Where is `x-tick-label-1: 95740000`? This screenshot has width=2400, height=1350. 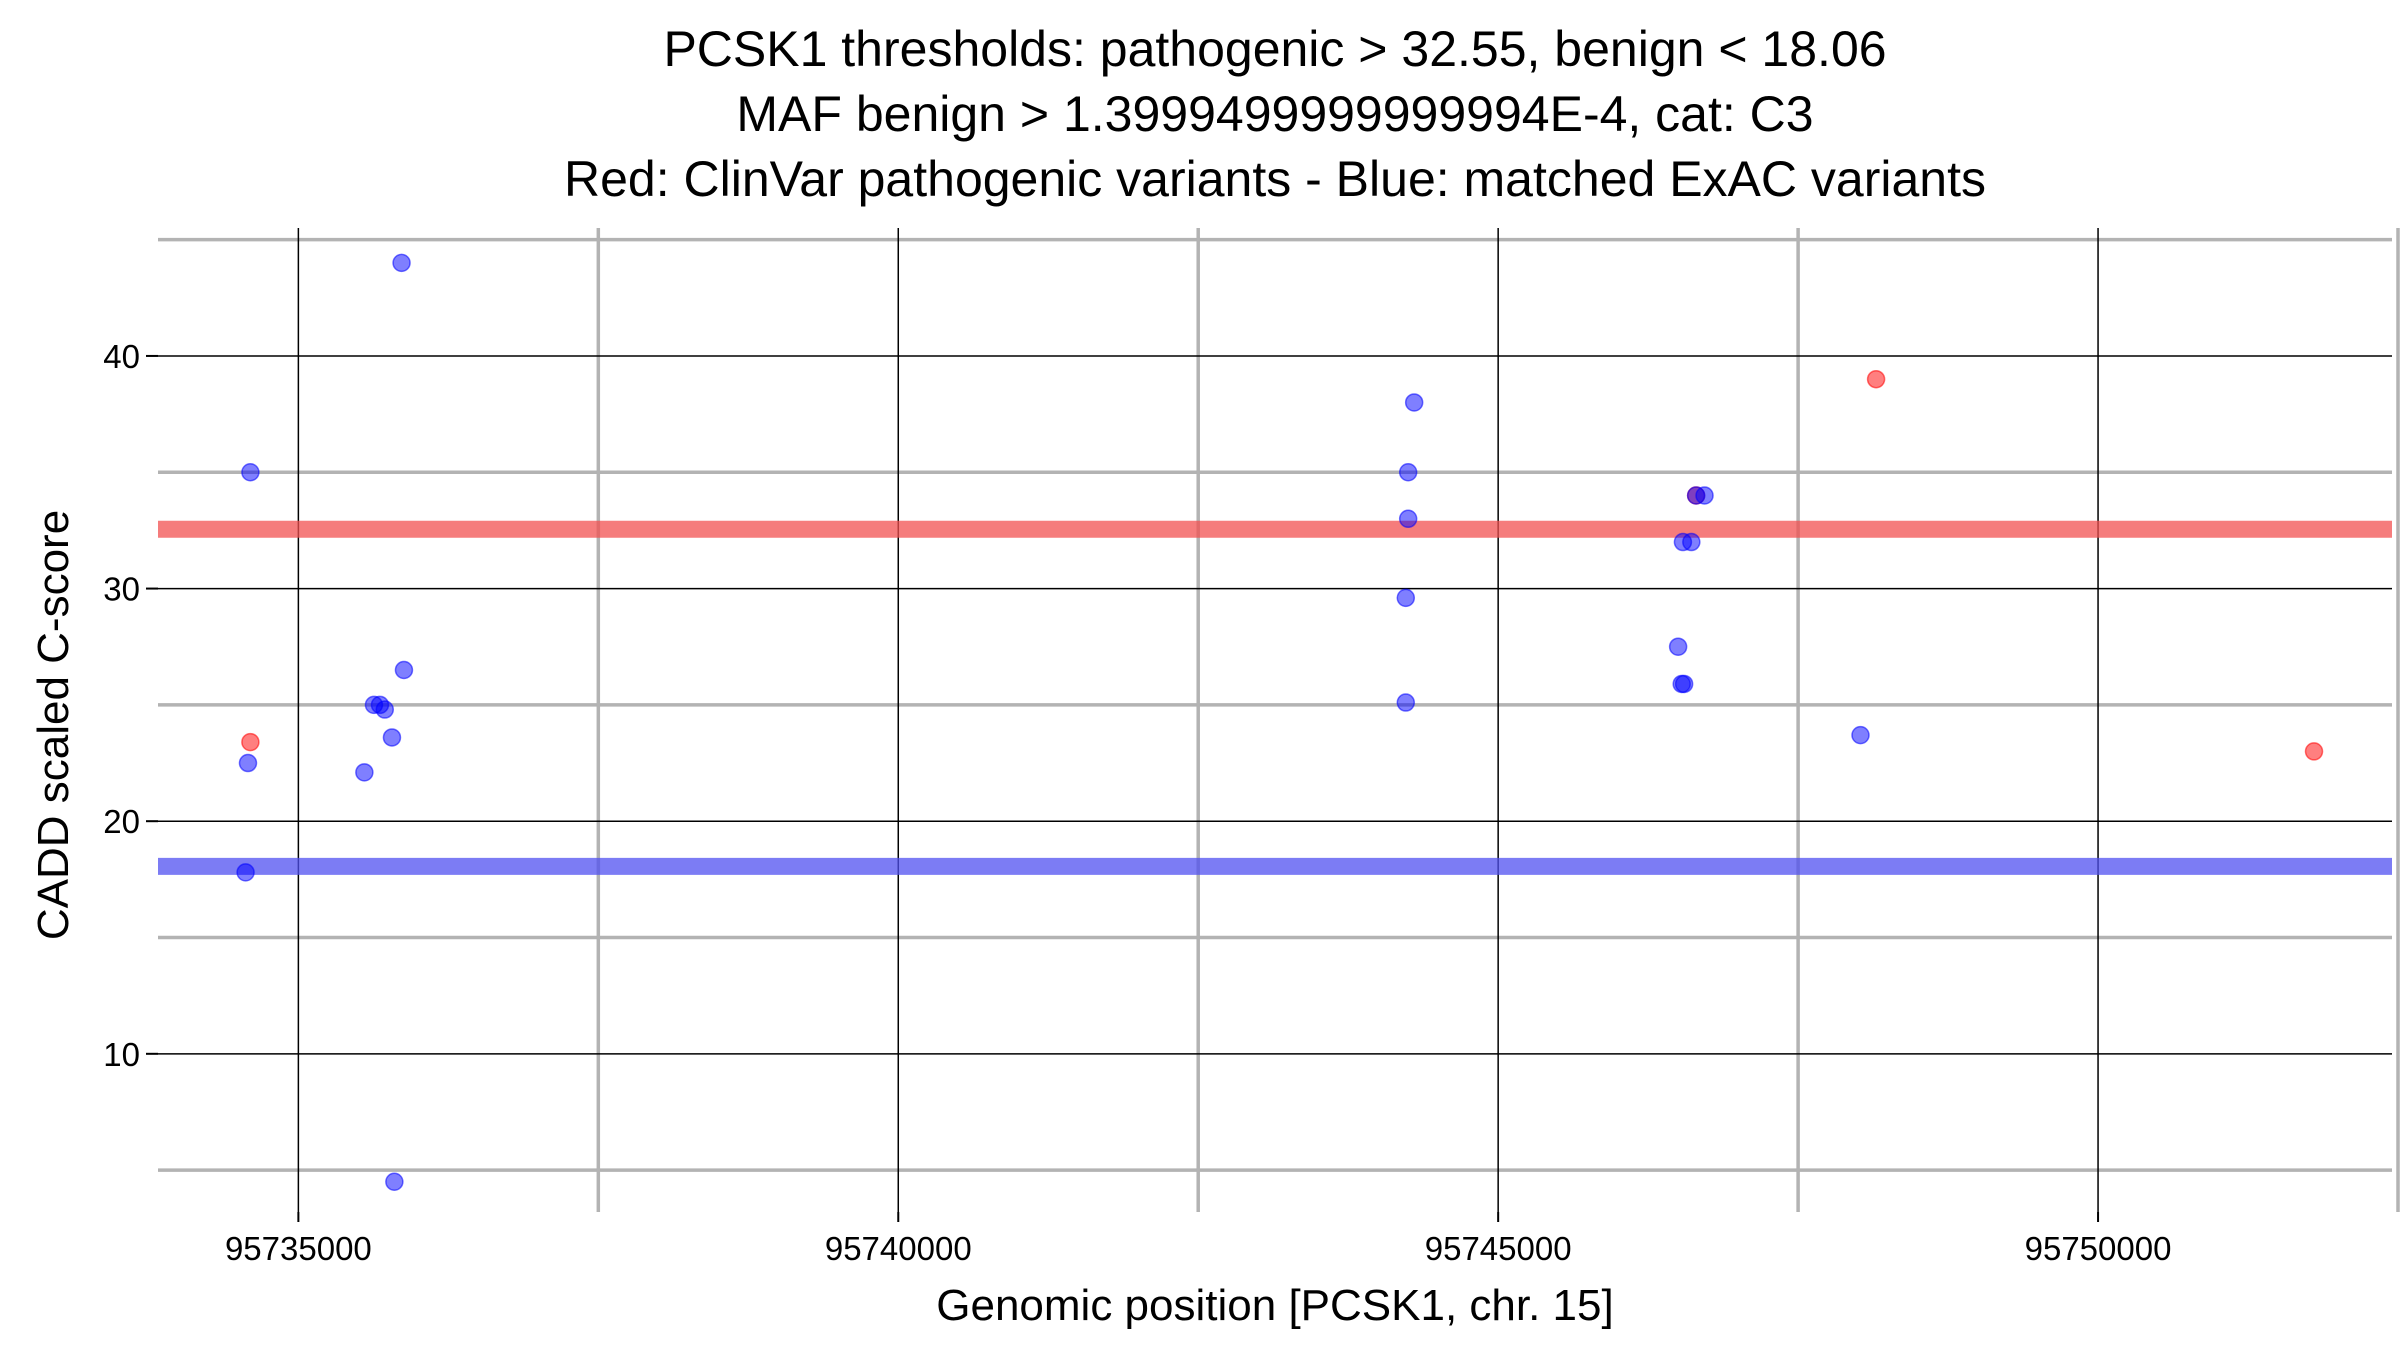 x-tick-label-1: 95740000 is located at coordinates (898, 1248).